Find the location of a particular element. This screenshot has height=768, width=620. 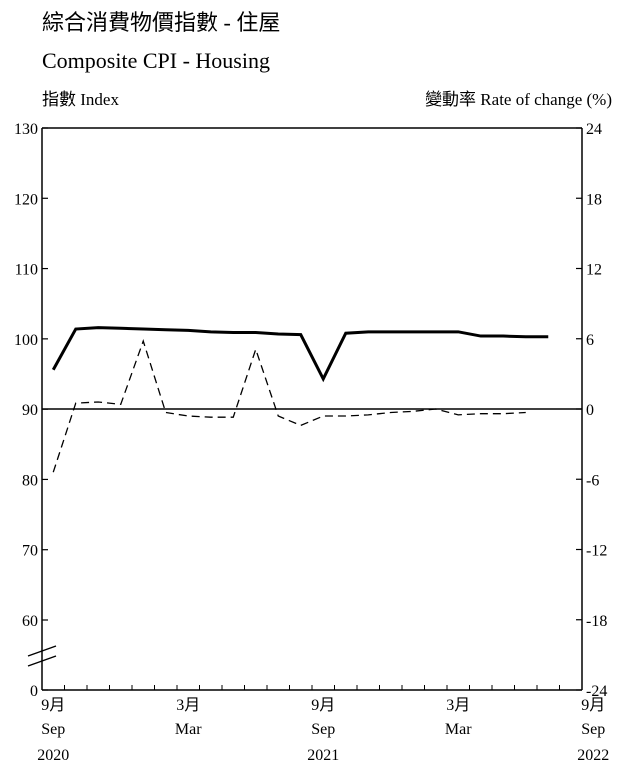

index-series-line is located at coordinates (300, 354).